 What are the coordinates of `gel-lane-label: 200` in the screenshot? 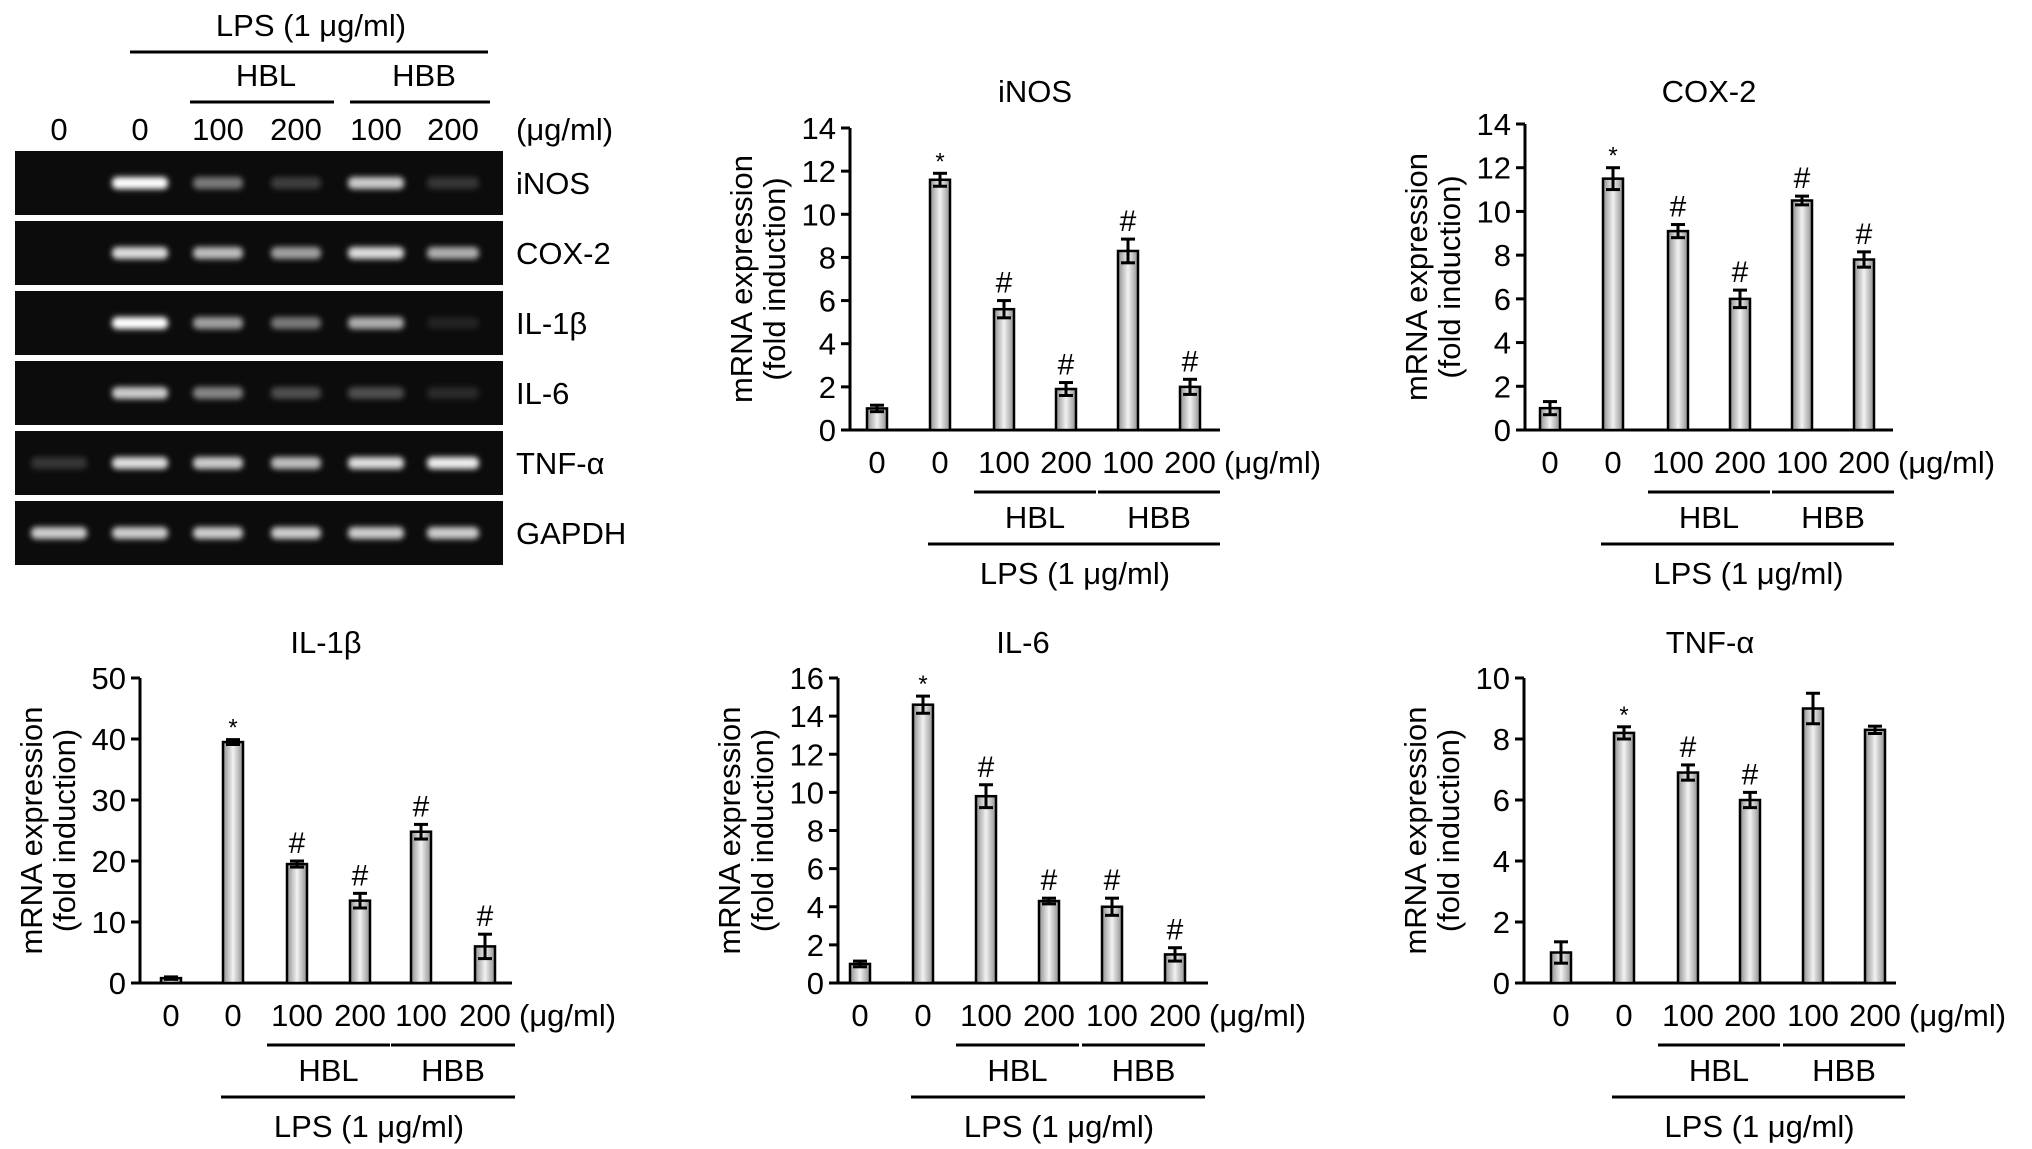 It's located at (296, 129).